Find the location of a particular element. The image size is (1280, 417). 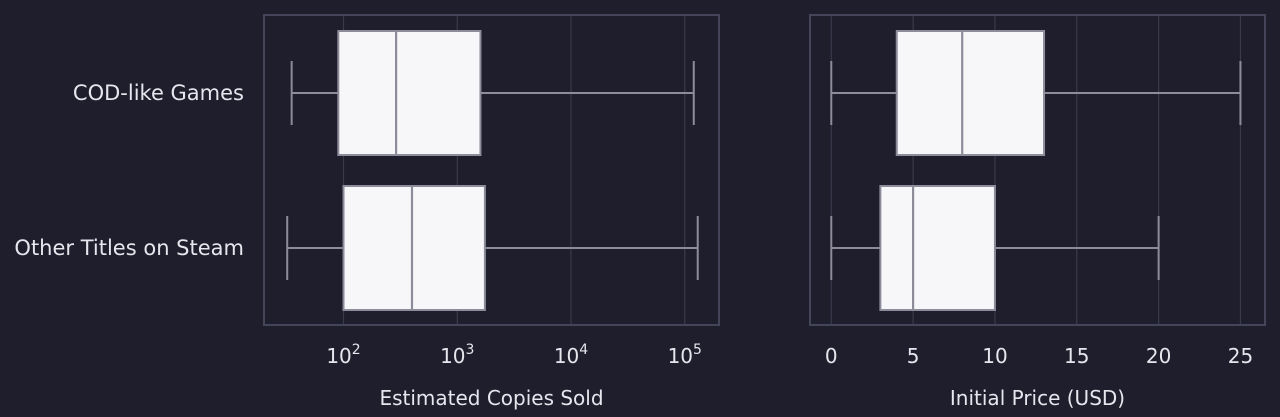

x-axis-title: Initial Price (USD) is located at coordinates (1037, 398).